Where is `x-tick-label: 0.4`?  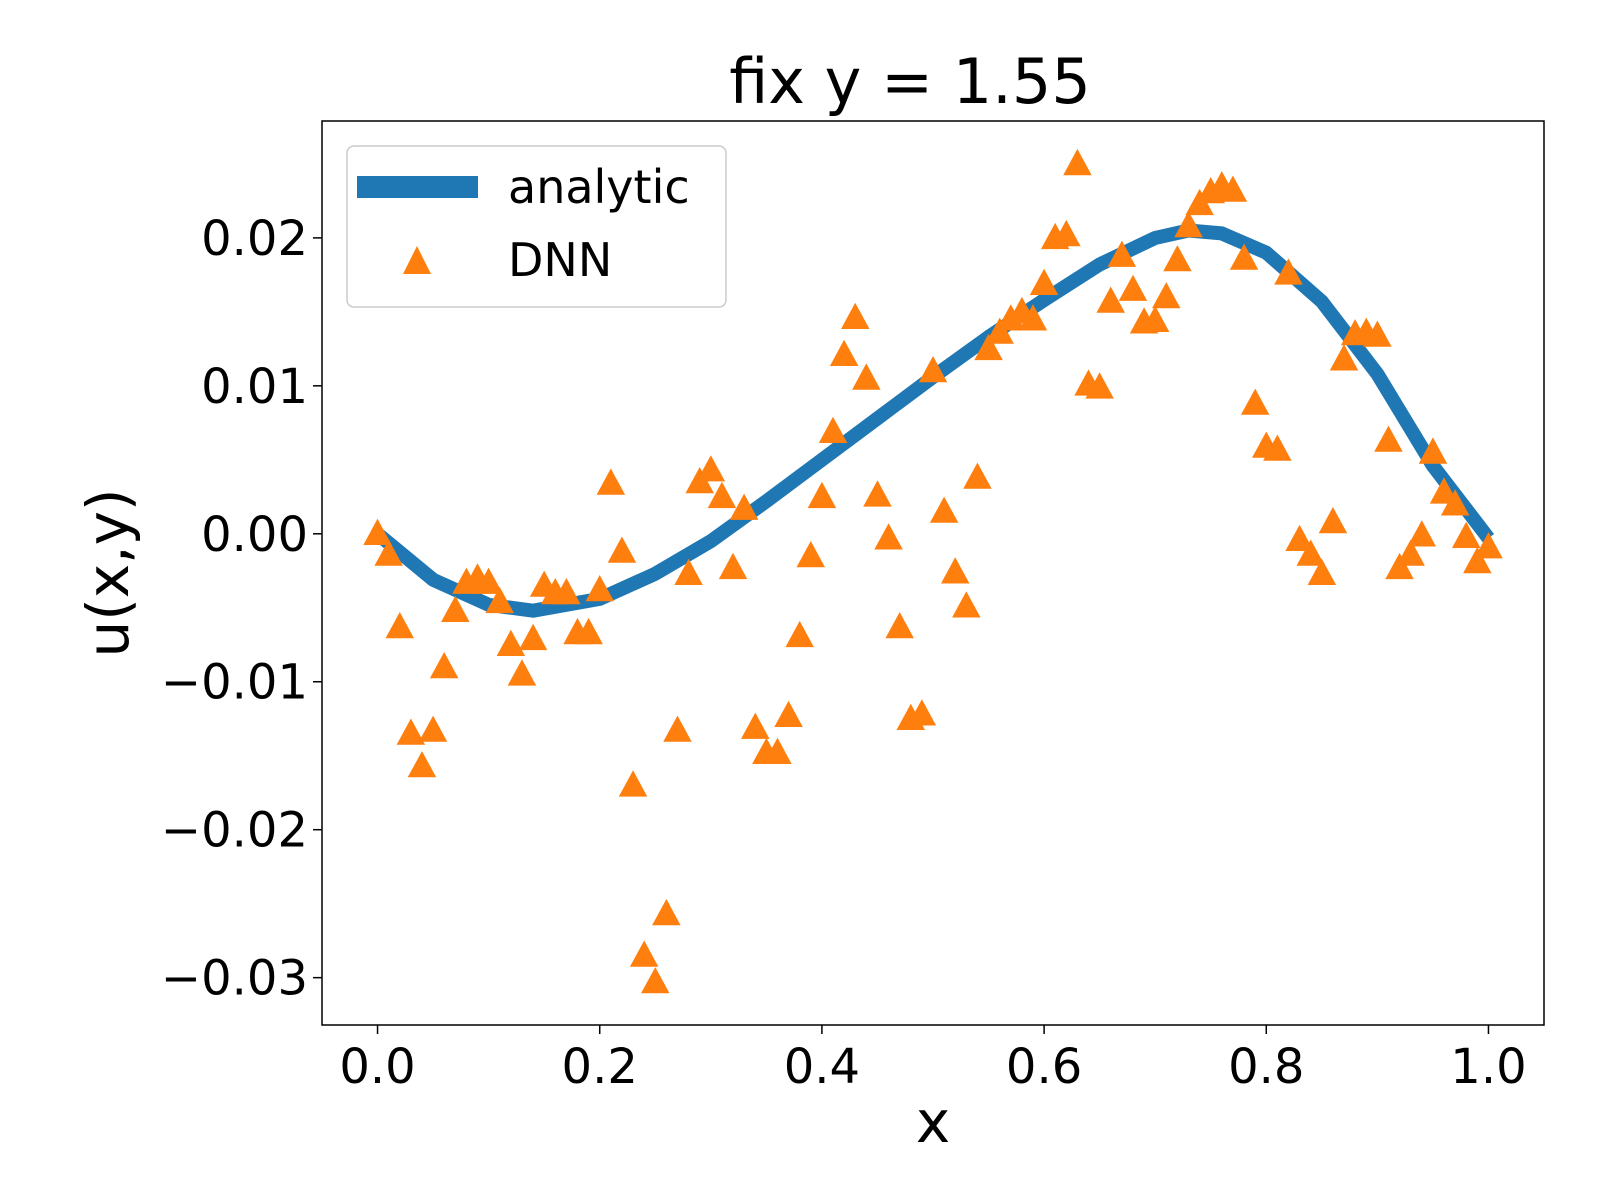
x-tick-label: 0.4 is located at coordinates (822, 1067).